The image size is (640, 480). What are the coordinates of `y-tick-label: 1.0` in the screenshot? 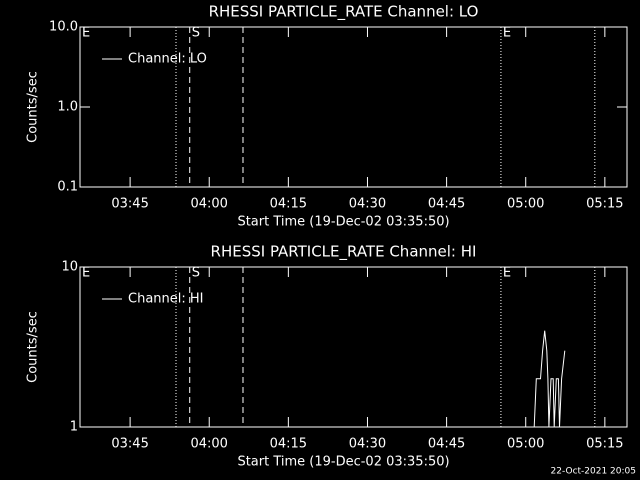 It's located at (67, 107).